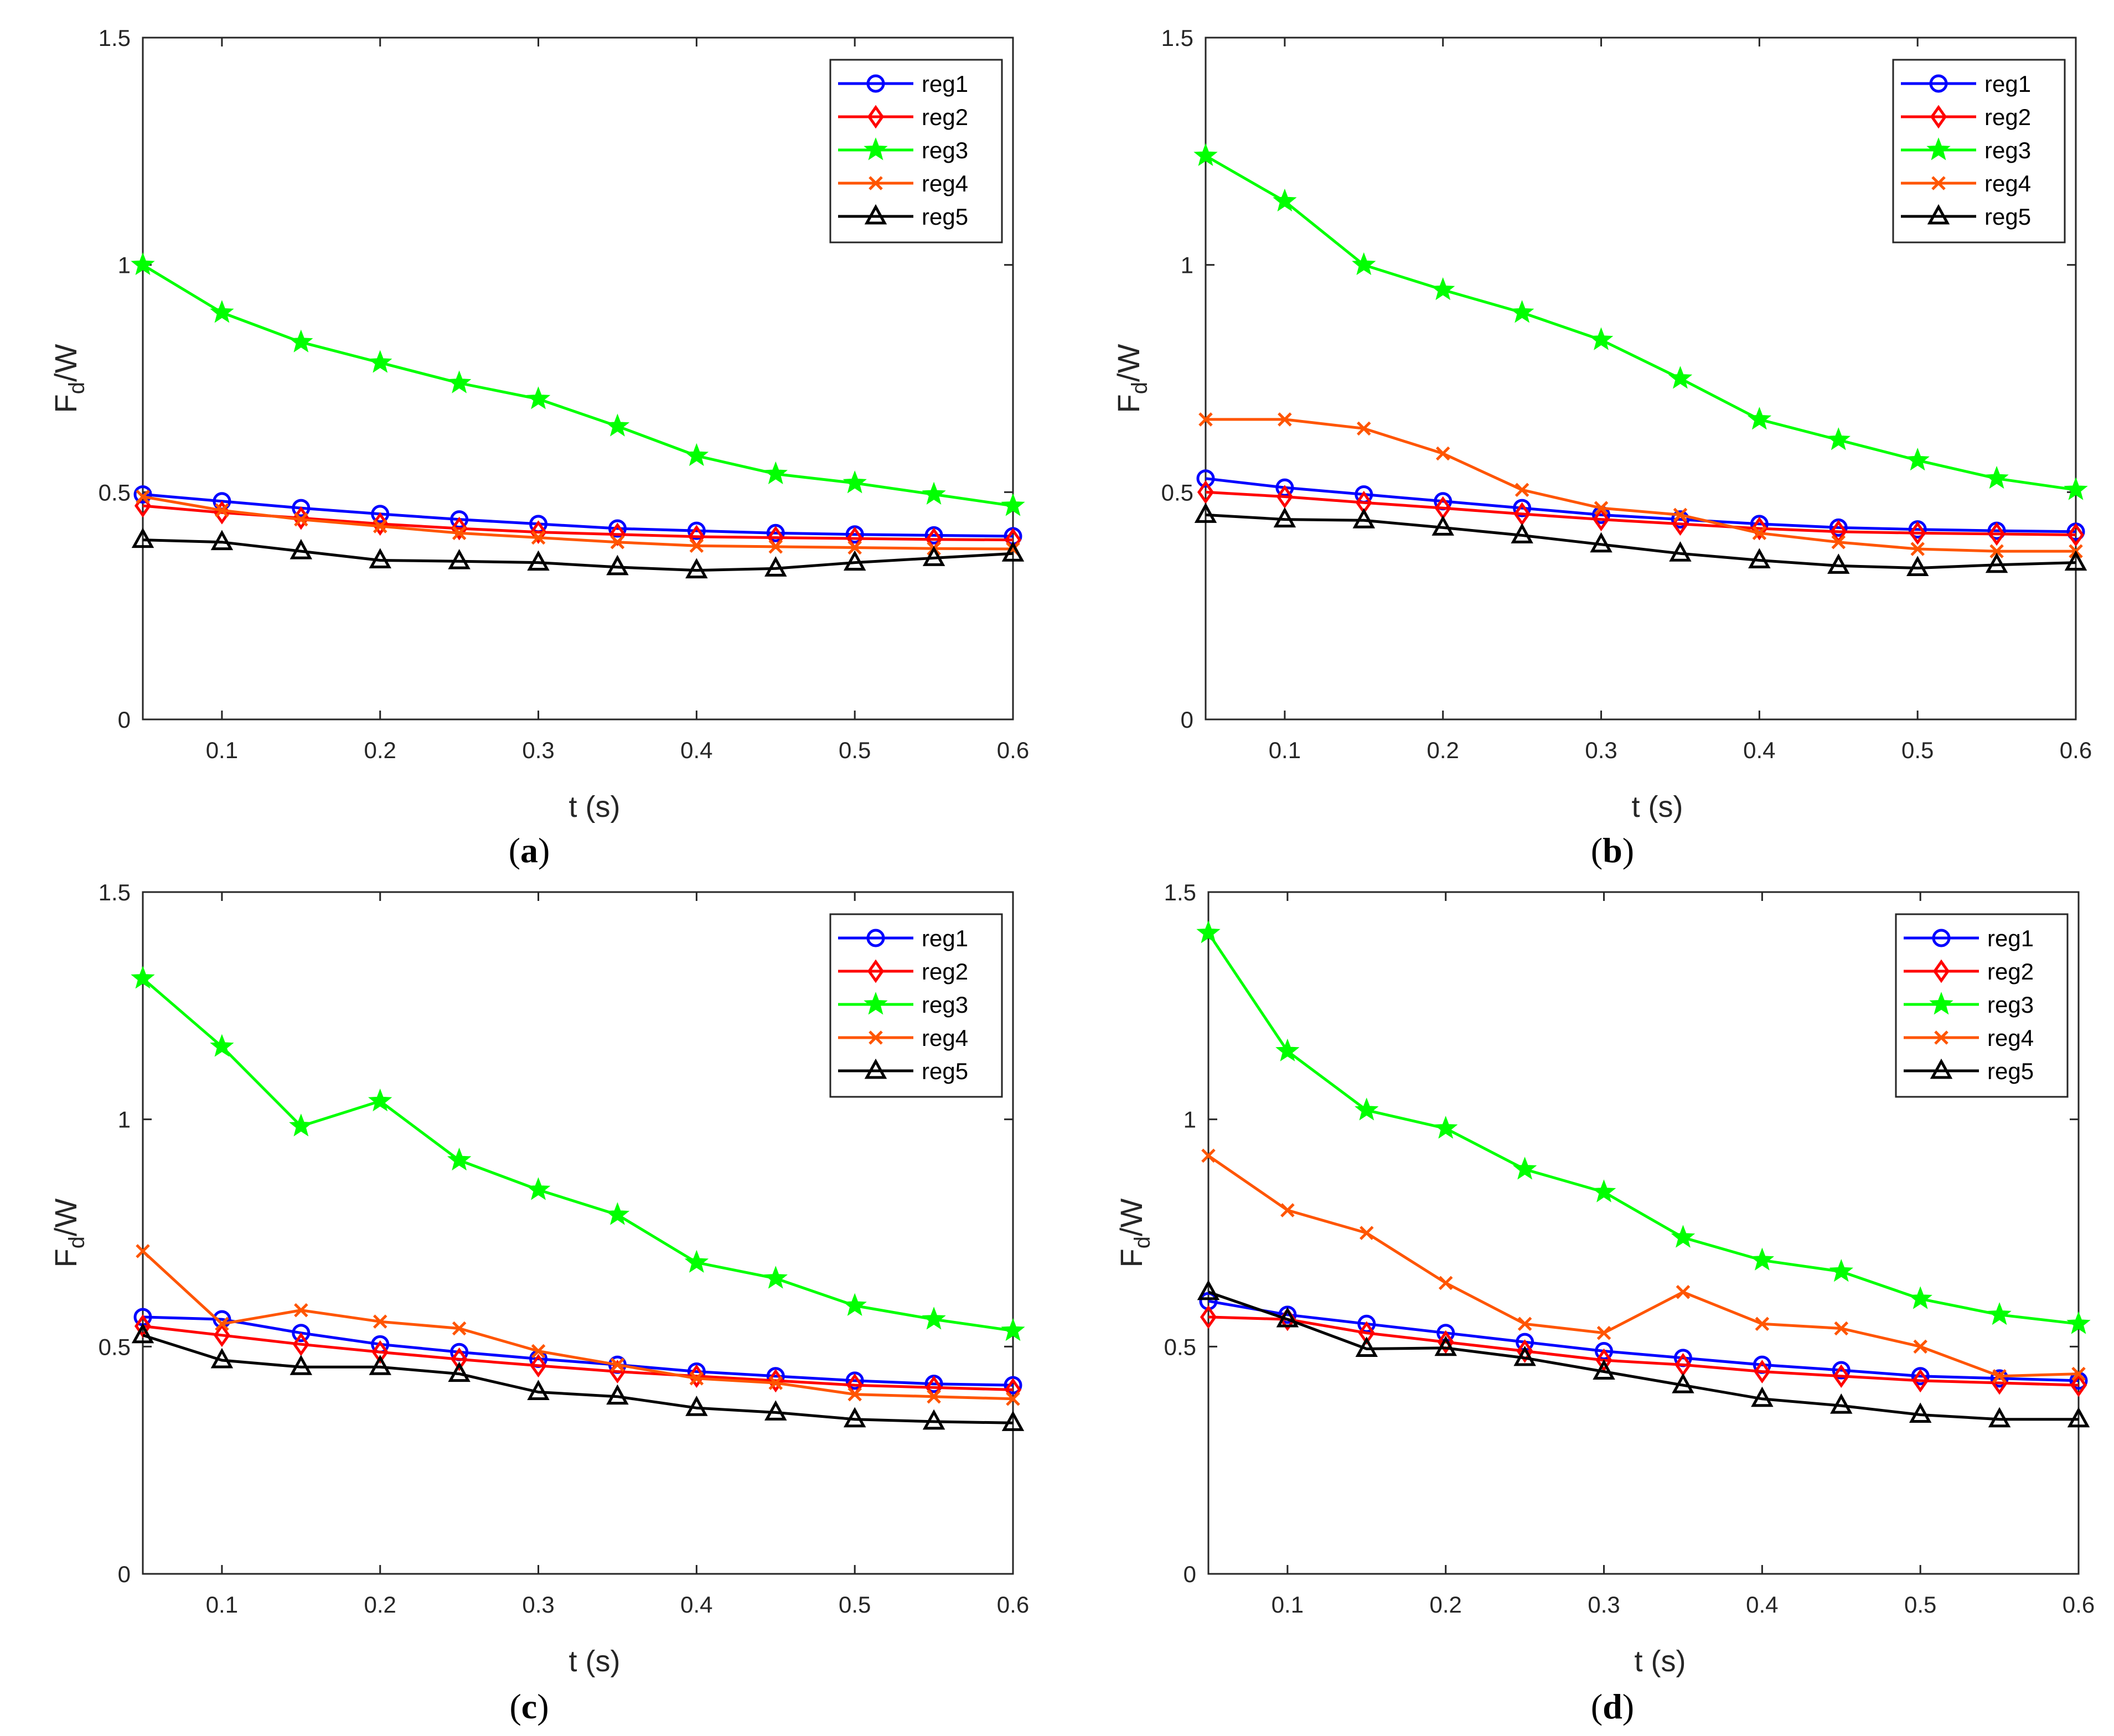 This screenshot has width=2114, height=1736. I want to click on legend-item-reg3: reg3, so click(1966, 150).